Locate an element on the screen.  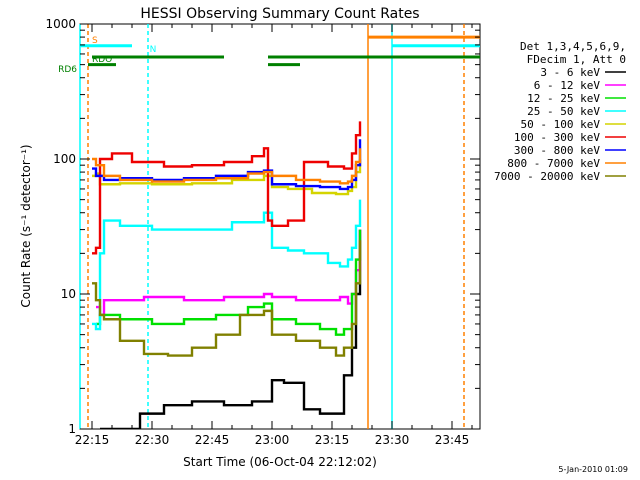
x-tick-label: 23:30 is located at coordinates (392, 440).